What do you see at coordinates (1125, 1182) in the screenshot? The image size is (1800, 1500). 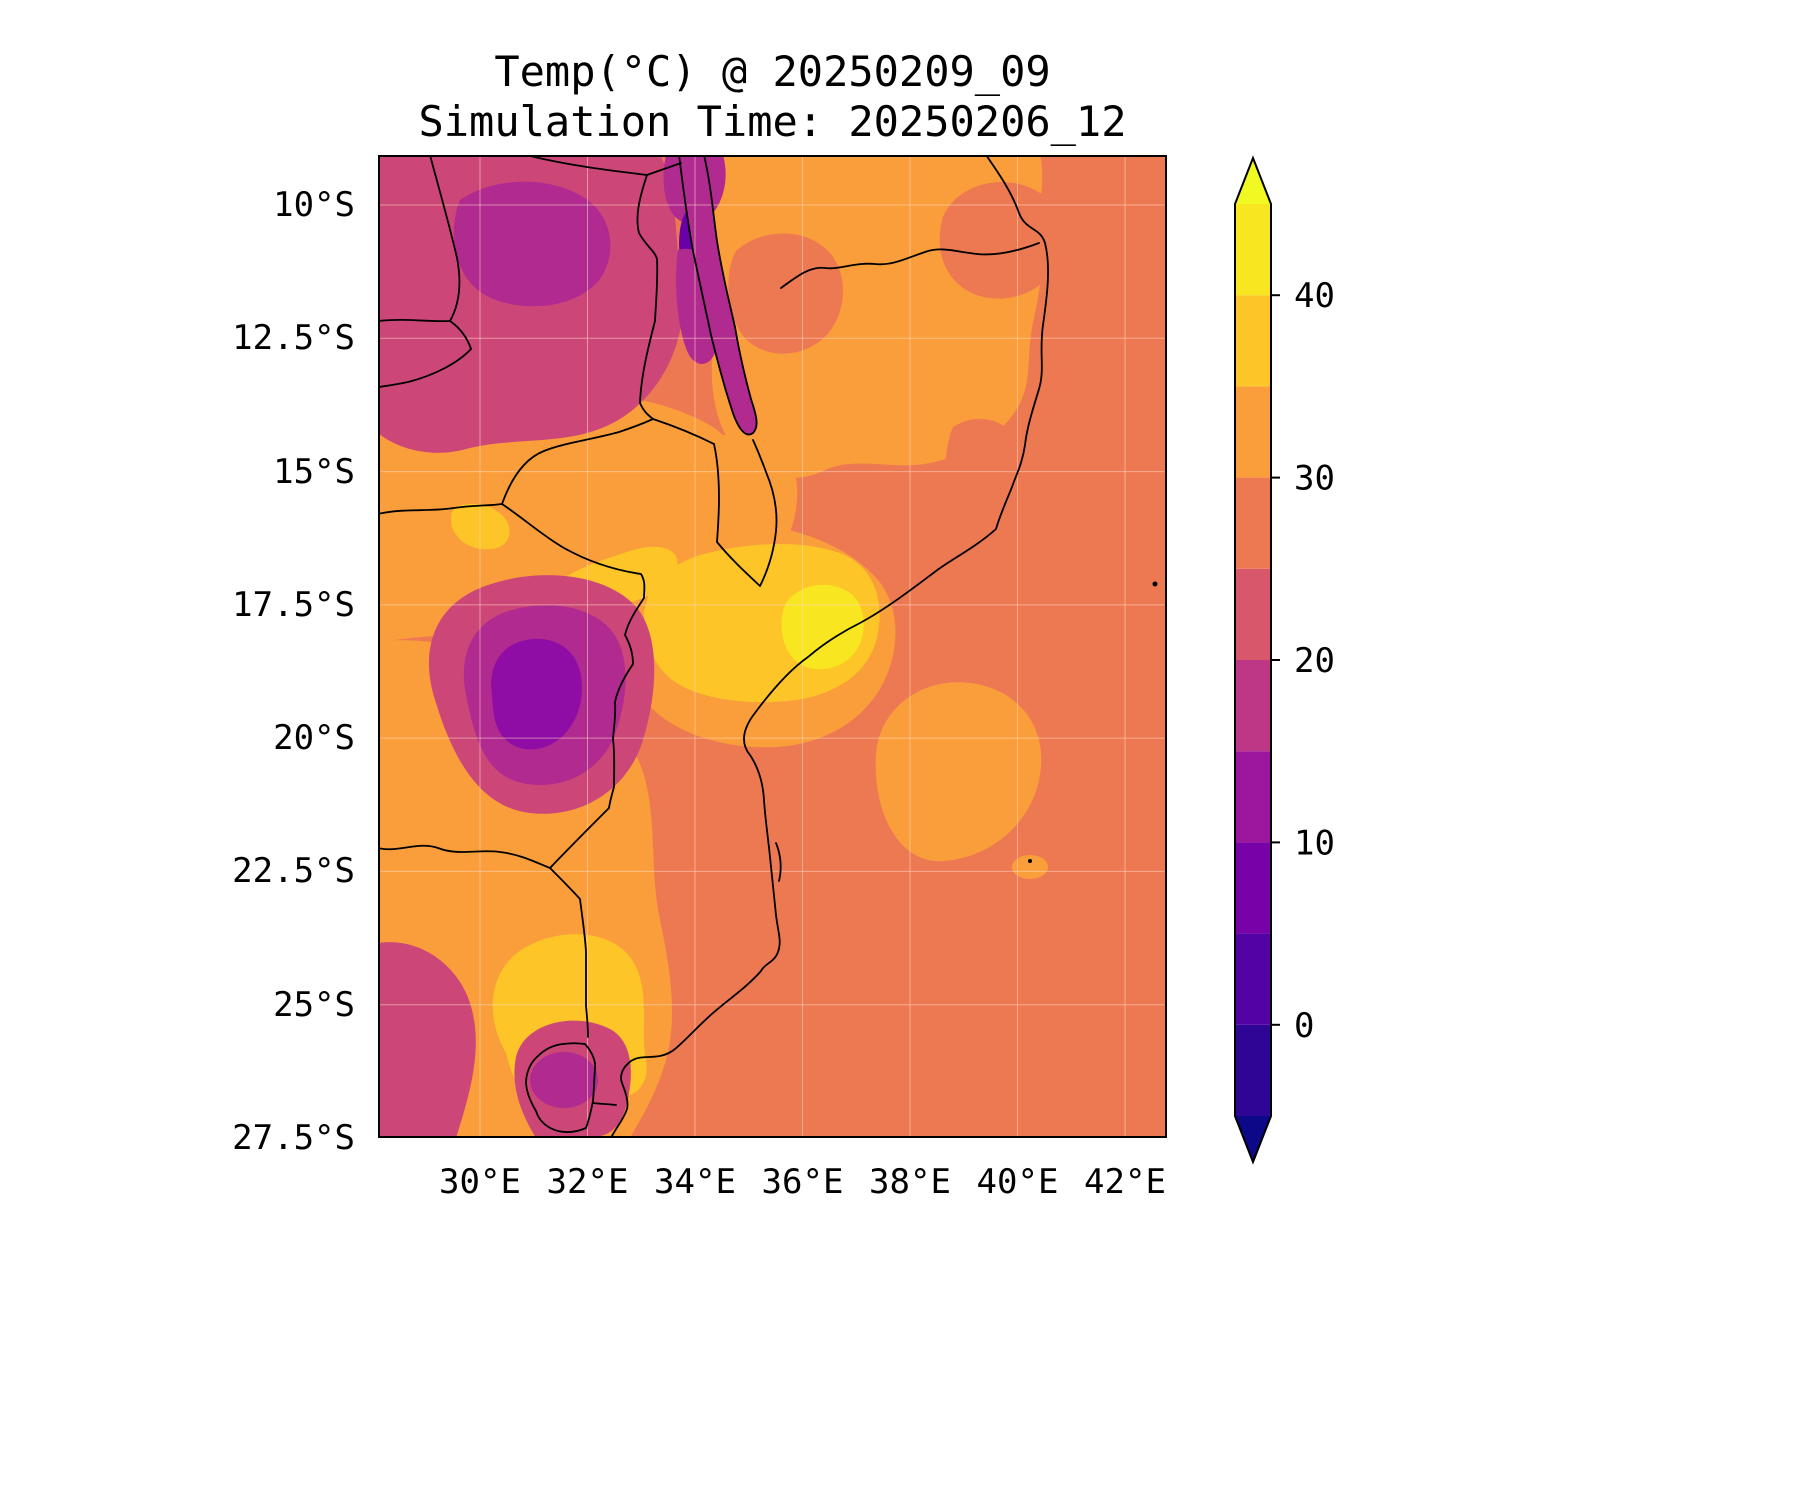 I see `lon-tick-label: 42°E` at bounding box center [1125, 1182].